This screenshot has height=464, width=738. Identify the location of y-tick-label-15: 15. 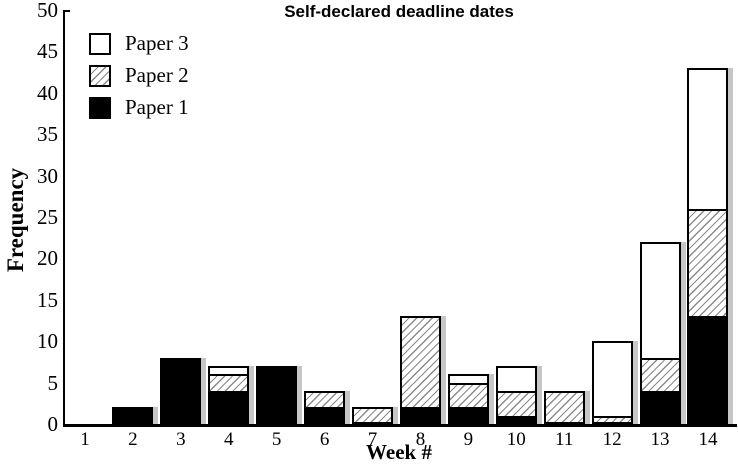
(47, 299).